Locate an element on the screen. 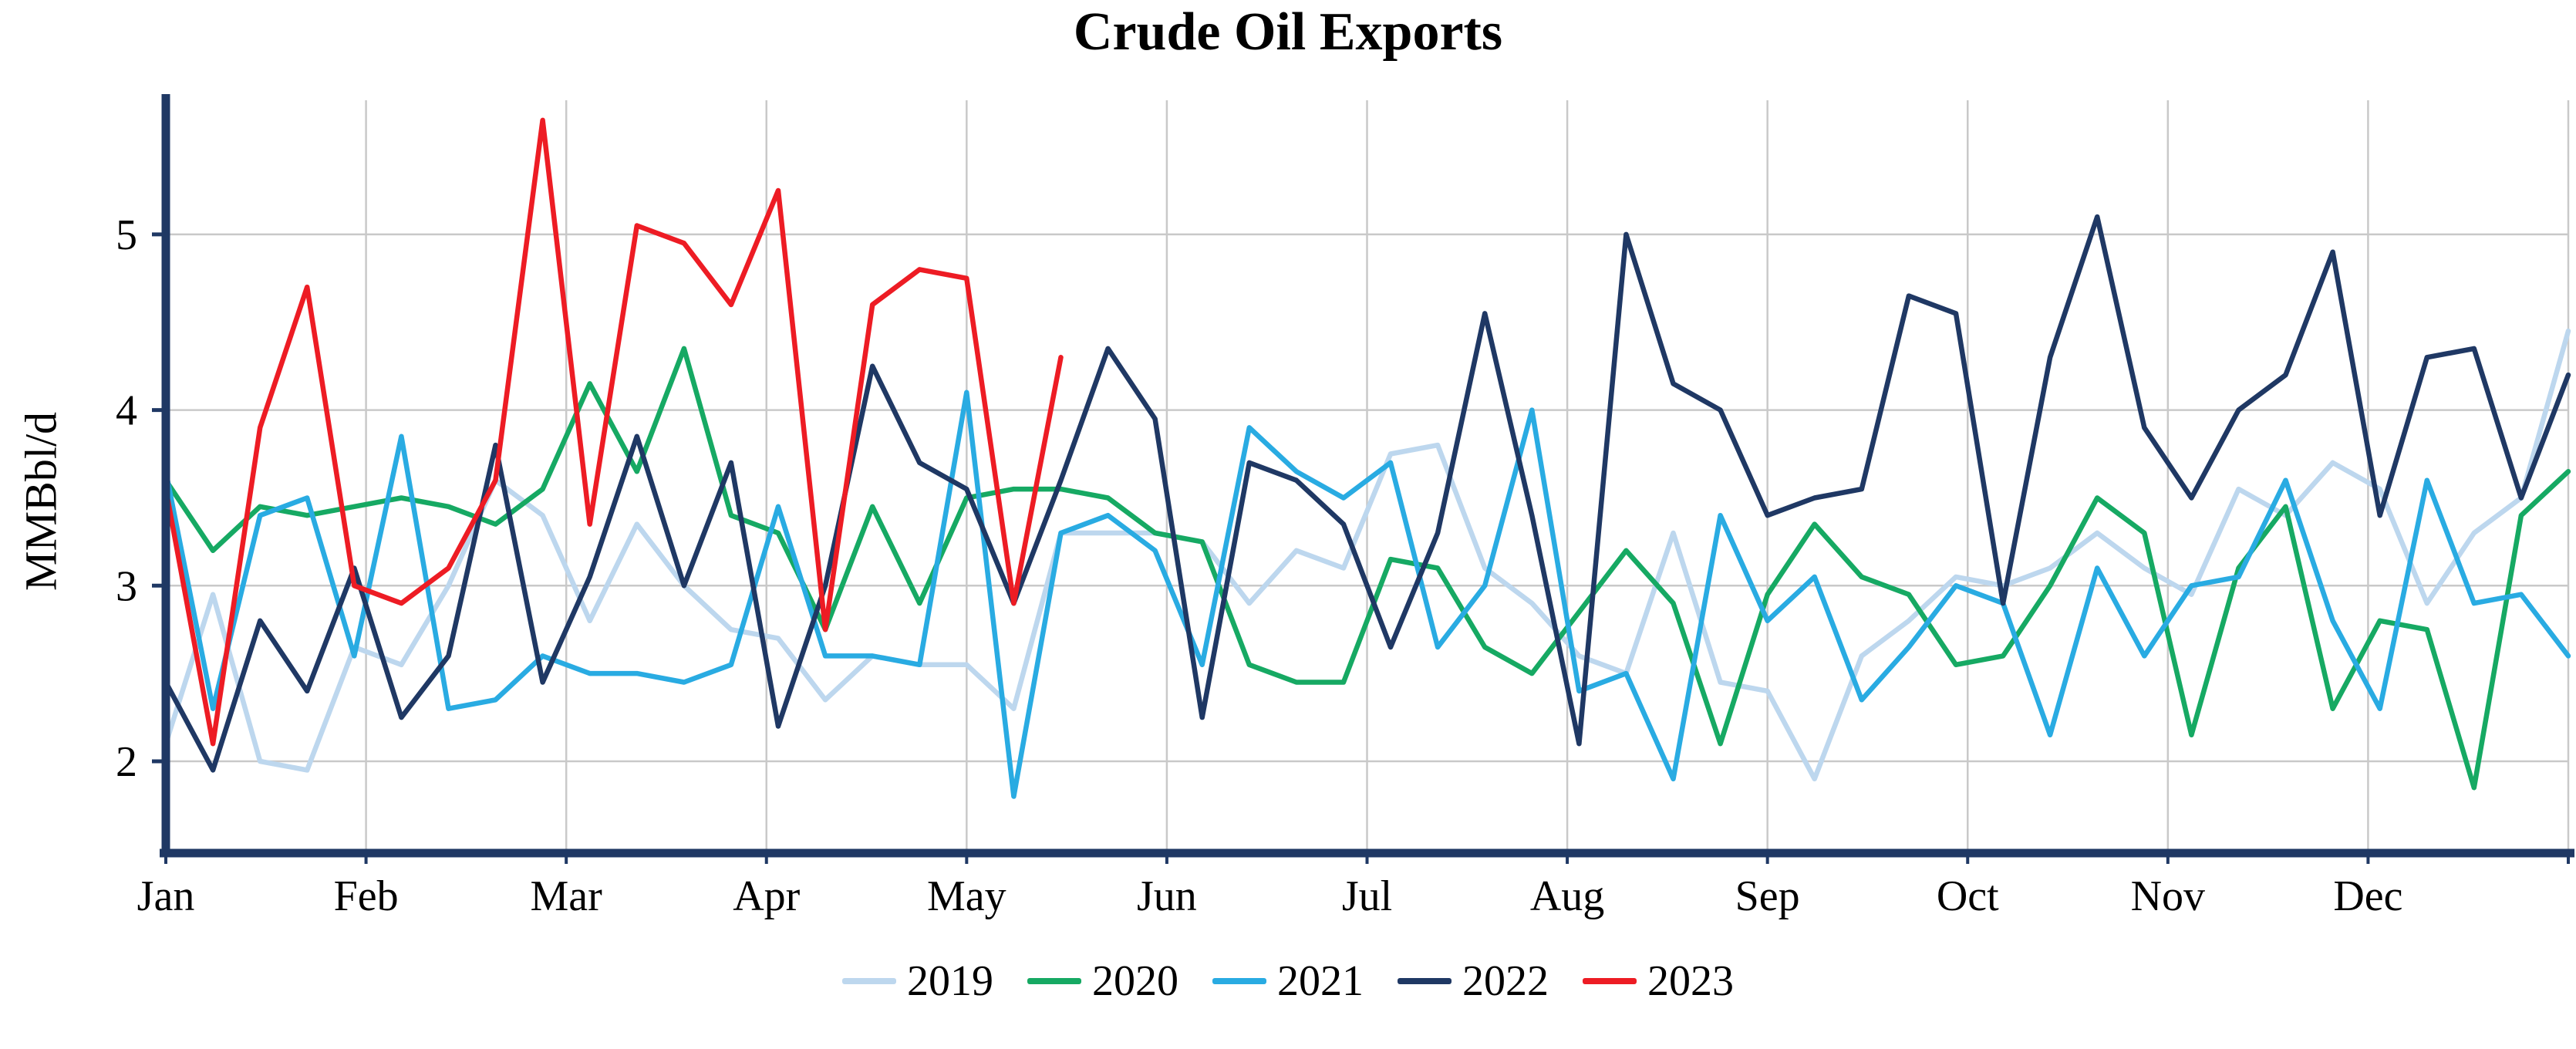  legend-swatch-2020 is located at coordinates (1054, 981).